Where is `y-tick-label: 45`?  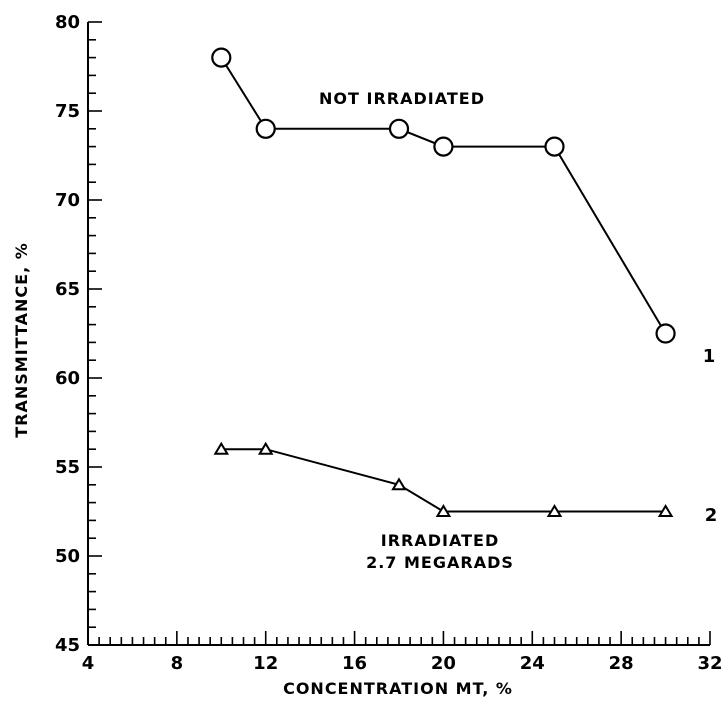 y-tick-label: 45 is located at coordinates (67, 645).